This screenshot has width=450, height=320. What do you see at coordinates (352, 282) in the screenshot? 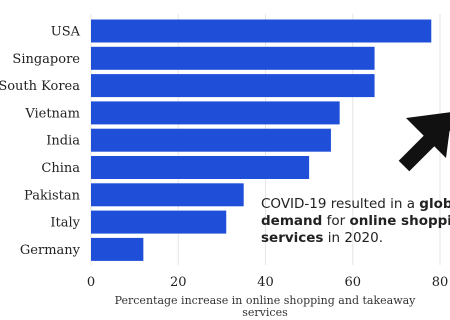
I see `x-tick-label: 60` at bounding box center [352, 282].